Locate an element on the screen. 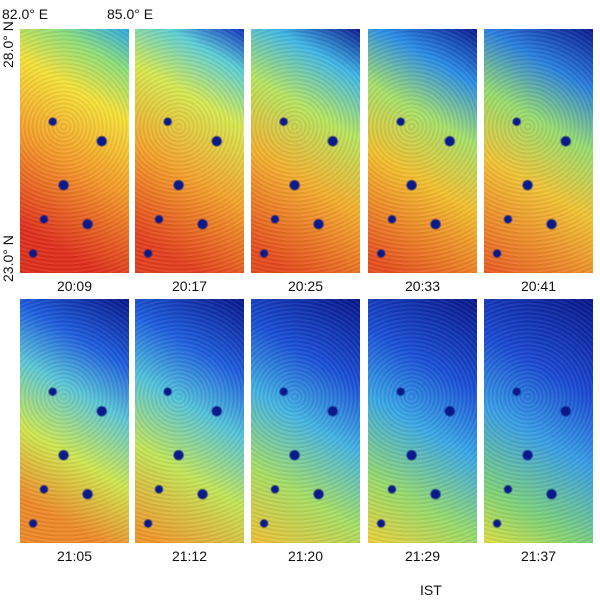 The image size is (600, 600). panel-time-label: 21:29 is located at coordinates (422, 556).